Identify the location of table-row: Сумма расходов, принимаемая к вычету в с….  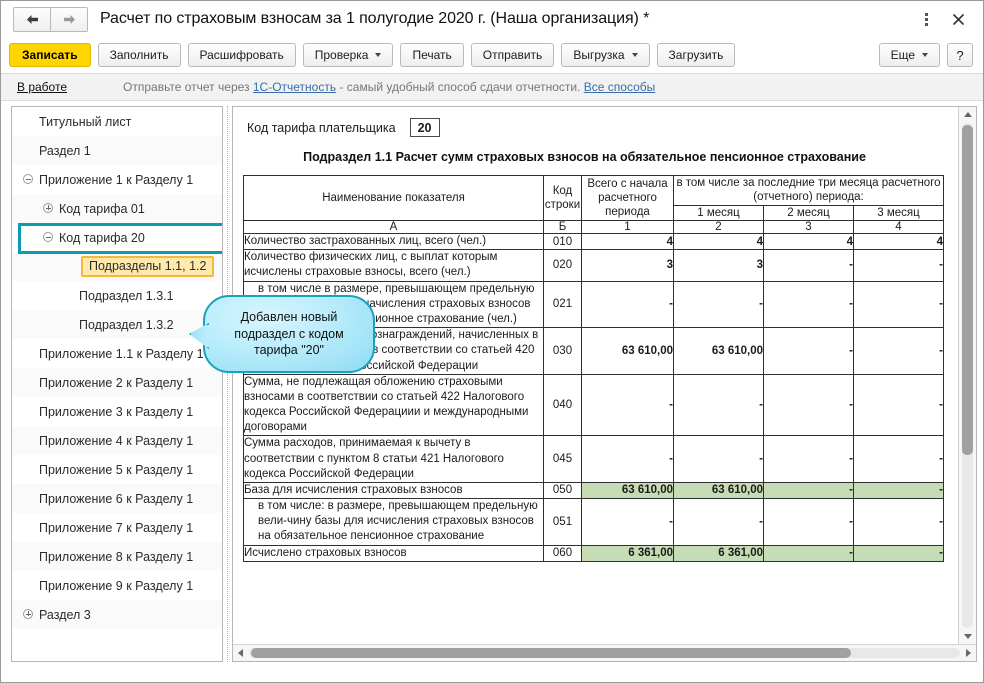
(593, 459).